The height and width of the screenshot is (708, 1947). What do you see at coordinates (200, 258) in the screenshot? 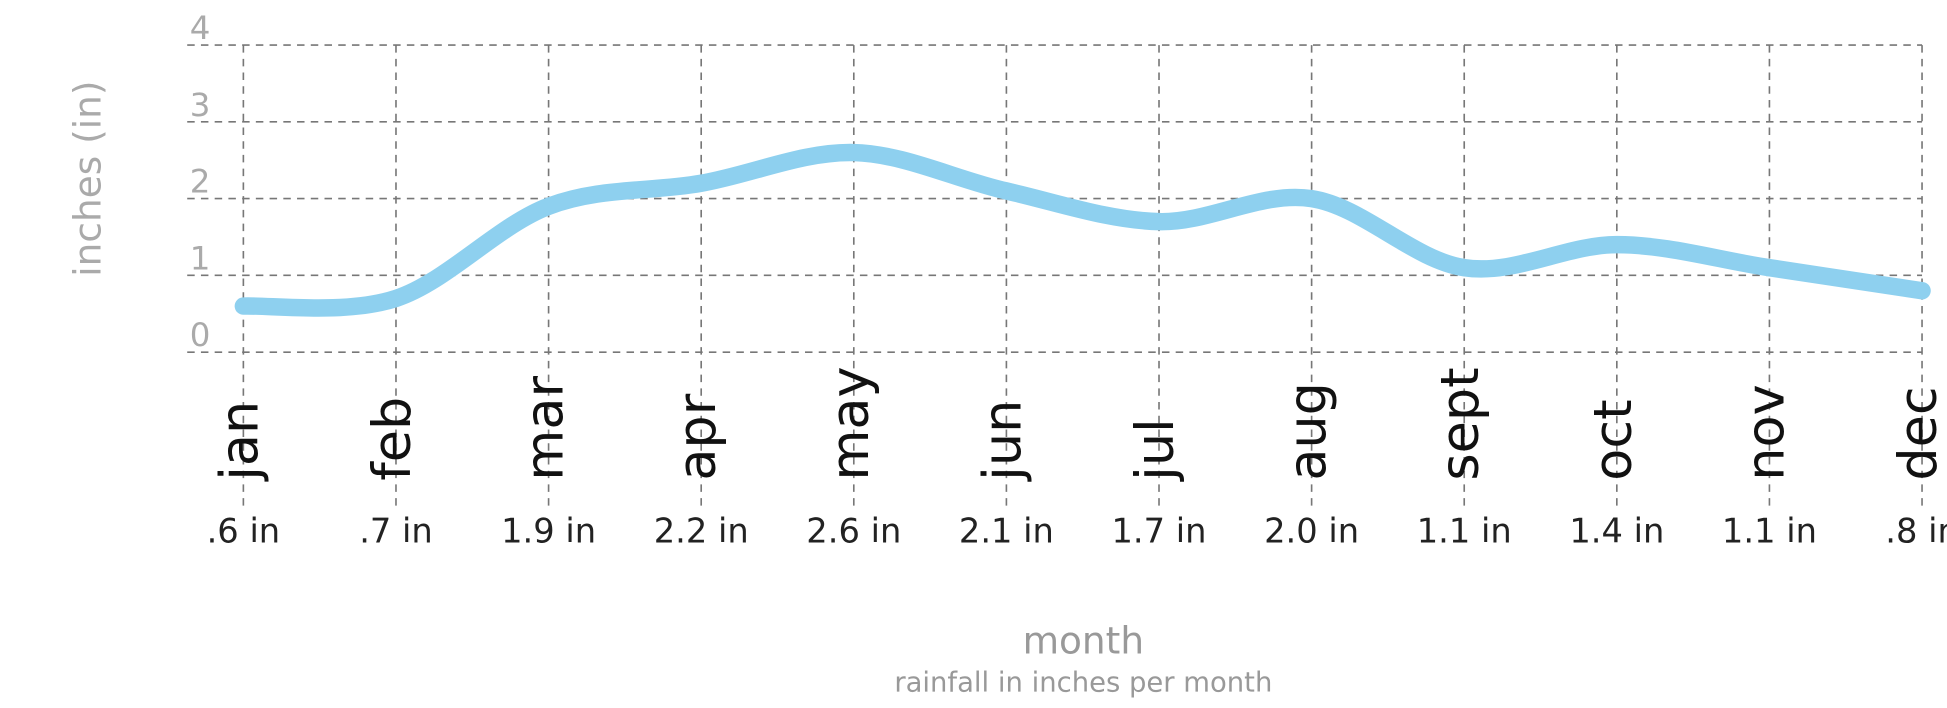
I see `y-tick-label: 1` at bounding box center [200, 258].